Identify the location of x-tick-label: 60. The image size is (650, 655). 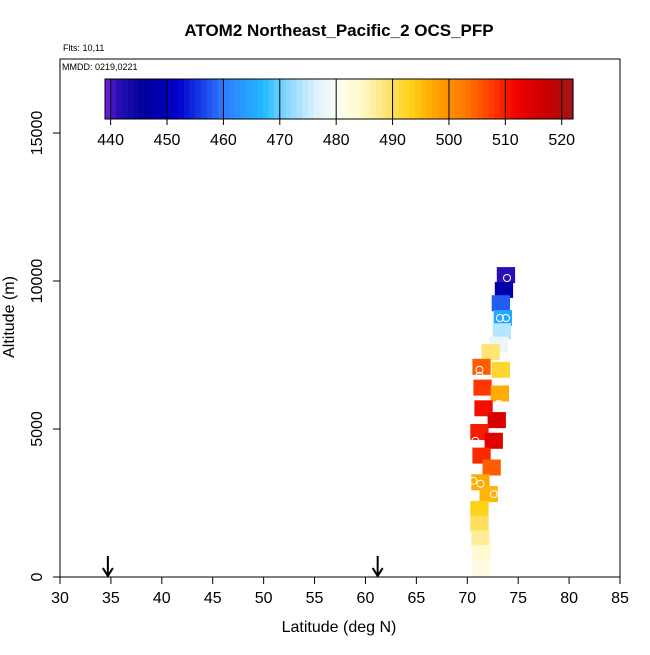
(366, 598).